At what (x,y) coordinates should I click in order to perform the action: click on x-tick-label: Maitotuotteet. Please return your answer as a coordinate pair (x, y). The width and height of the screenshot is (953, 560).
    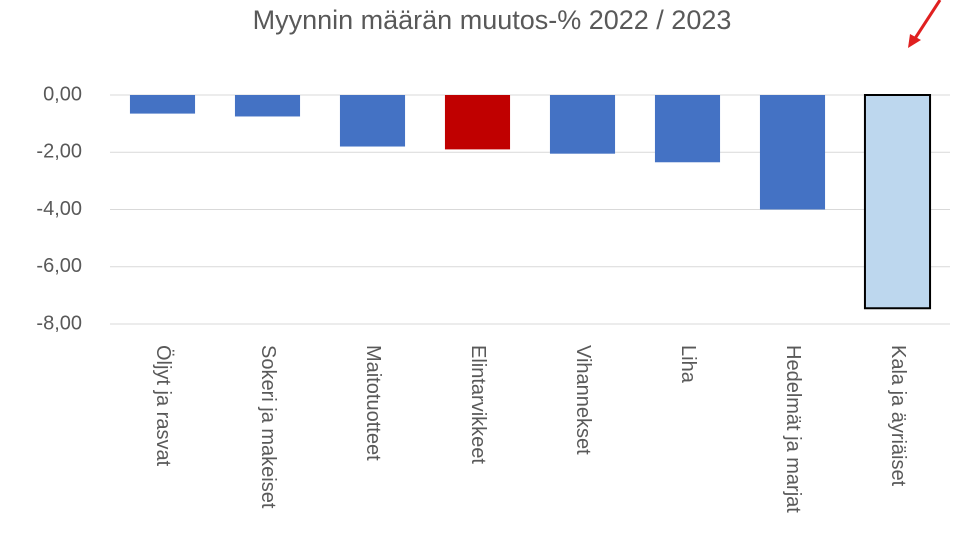
    Looking at the image, I should click on (373, 403).